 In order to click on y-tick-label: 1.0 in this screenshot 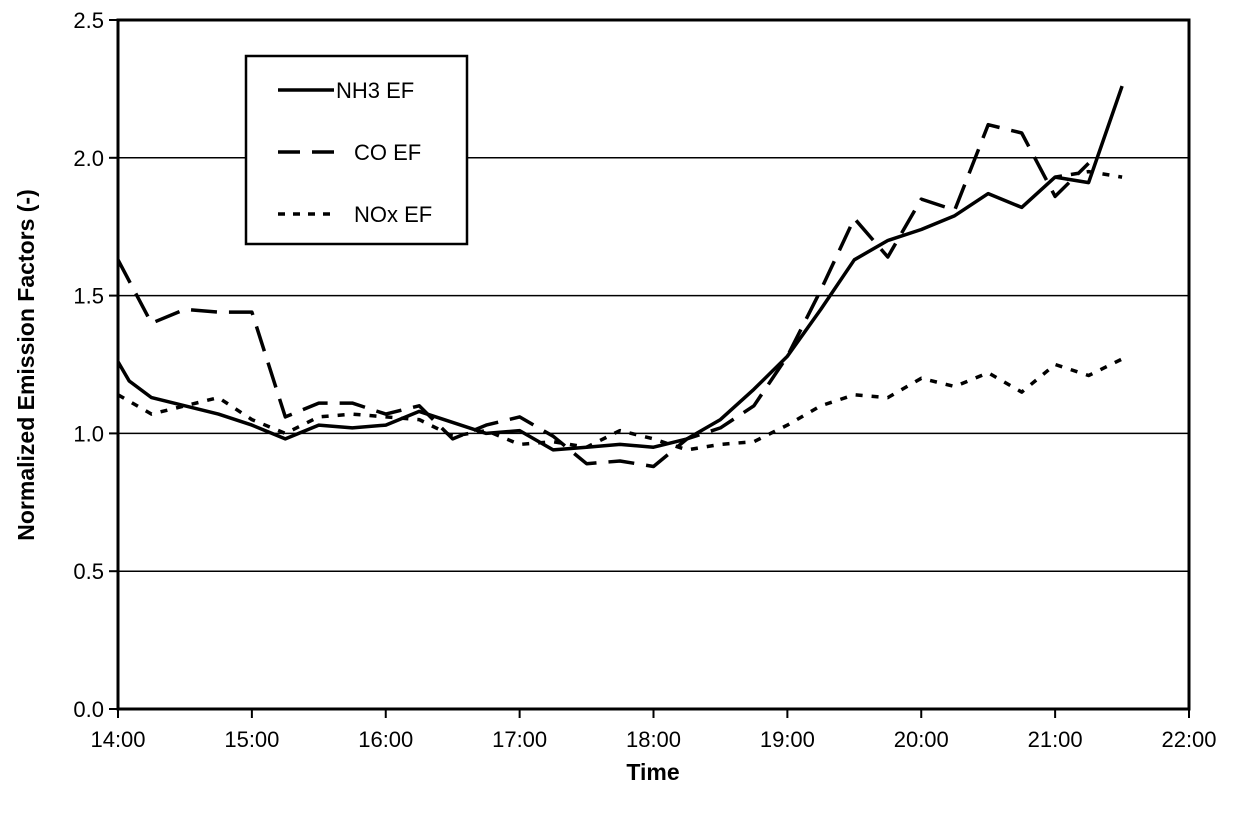, I will do `click(88, 433)`.